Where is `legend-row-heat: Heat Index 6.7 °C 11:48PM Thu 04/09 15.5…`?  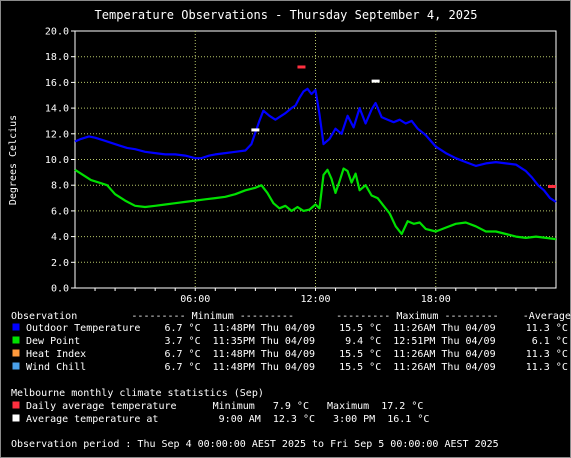 legend-row-heat: Heat Index 6.7 °C 11:48PM Thu 04/09 15.5… is located at coordinates (297, 354).